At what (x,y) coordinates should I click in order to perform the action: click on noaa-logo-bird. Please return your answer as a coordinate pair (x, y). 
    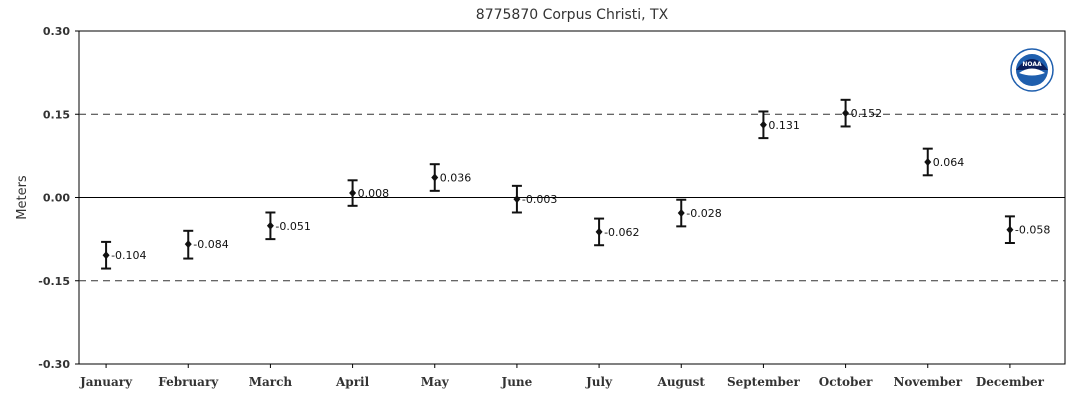
    Looking at the image, I should click on (1032, 64).